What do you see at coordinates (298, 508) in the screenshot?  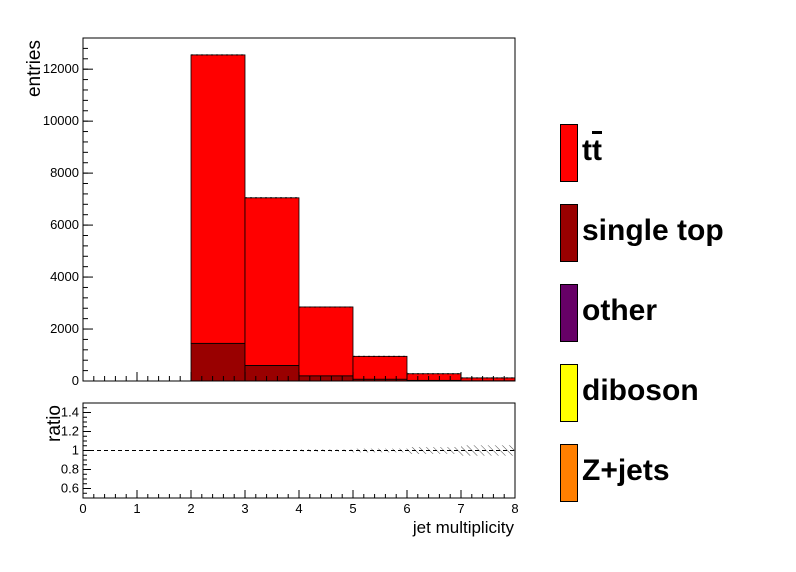 I see `x-tick-label: 4` at bounding box center [298, 508].